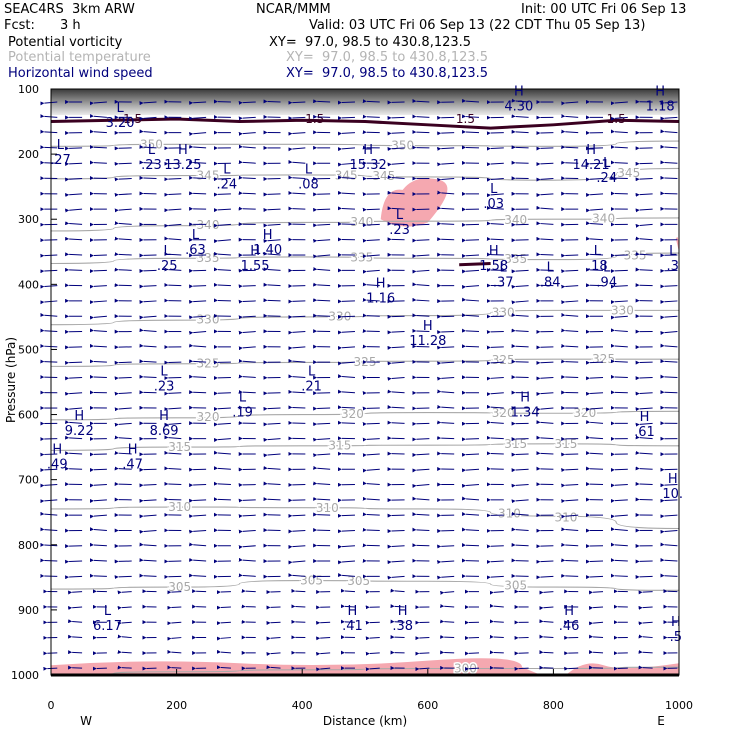 This screenshot has height=740, width=740. I want to click on extremum-value: 4.30, so click(518, 107).